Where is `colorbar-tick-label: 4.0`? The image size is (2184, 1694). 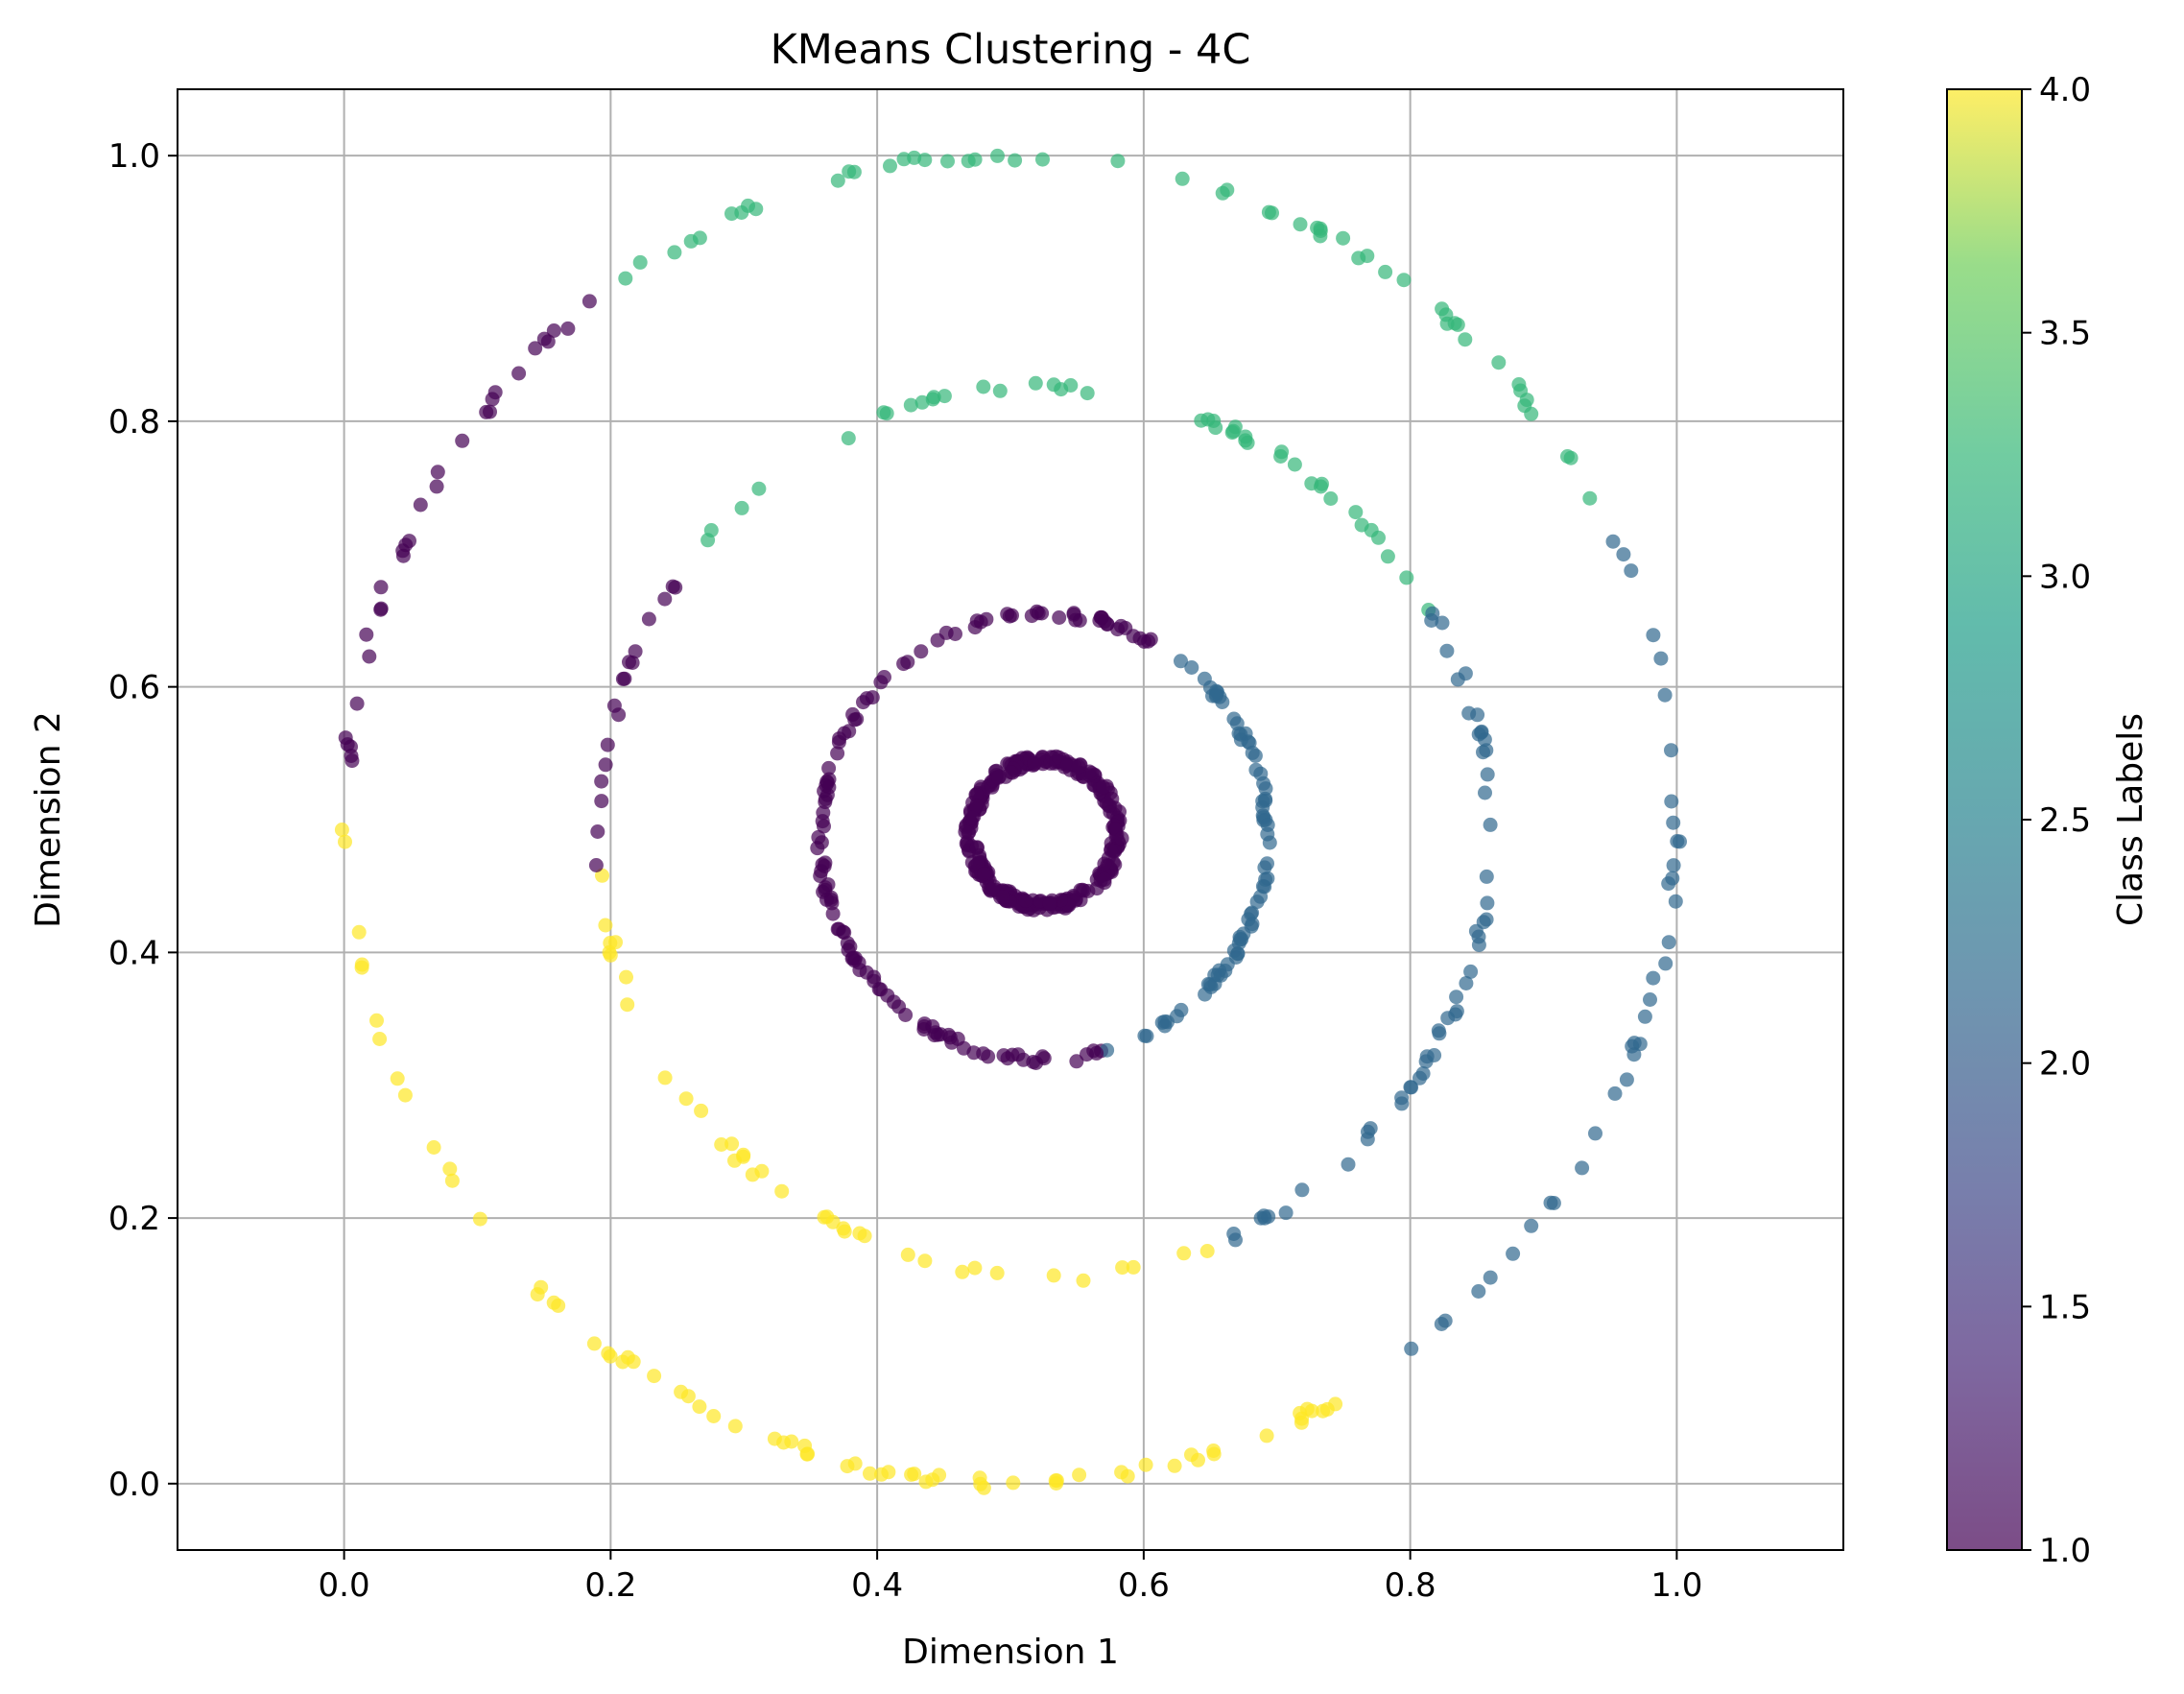
colorbar-tick-label: 4.0 is located at coordinates (2065, 90).